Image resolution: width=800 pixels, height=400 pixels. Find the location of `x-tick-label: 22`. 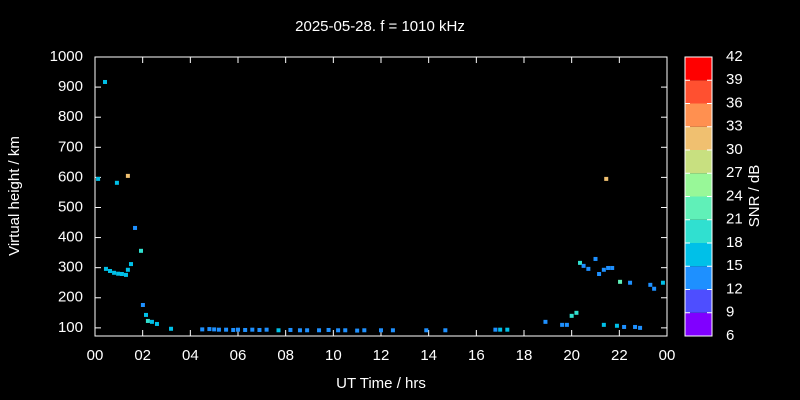

x-tick-label: 22 is located at coordinates (619, 355).